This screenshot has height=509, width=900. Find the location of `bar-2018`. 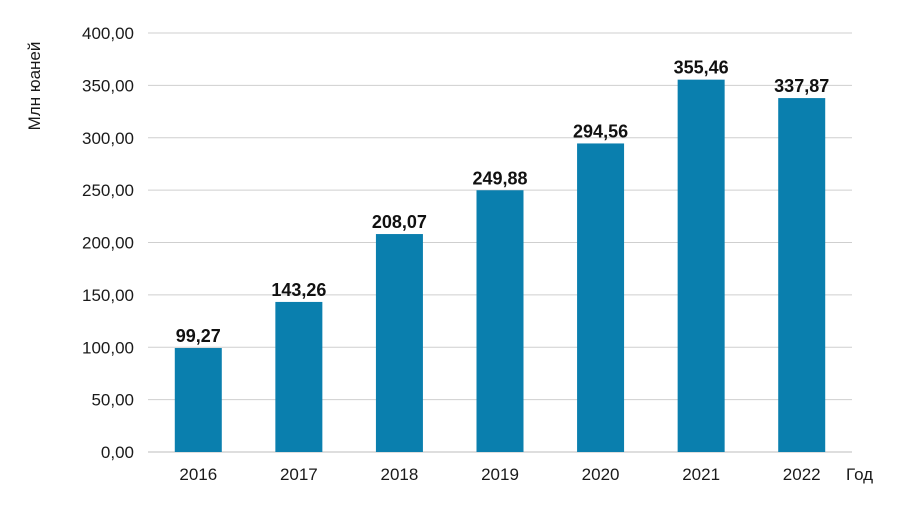

bar-2018 is located at coordinates (399, 343).